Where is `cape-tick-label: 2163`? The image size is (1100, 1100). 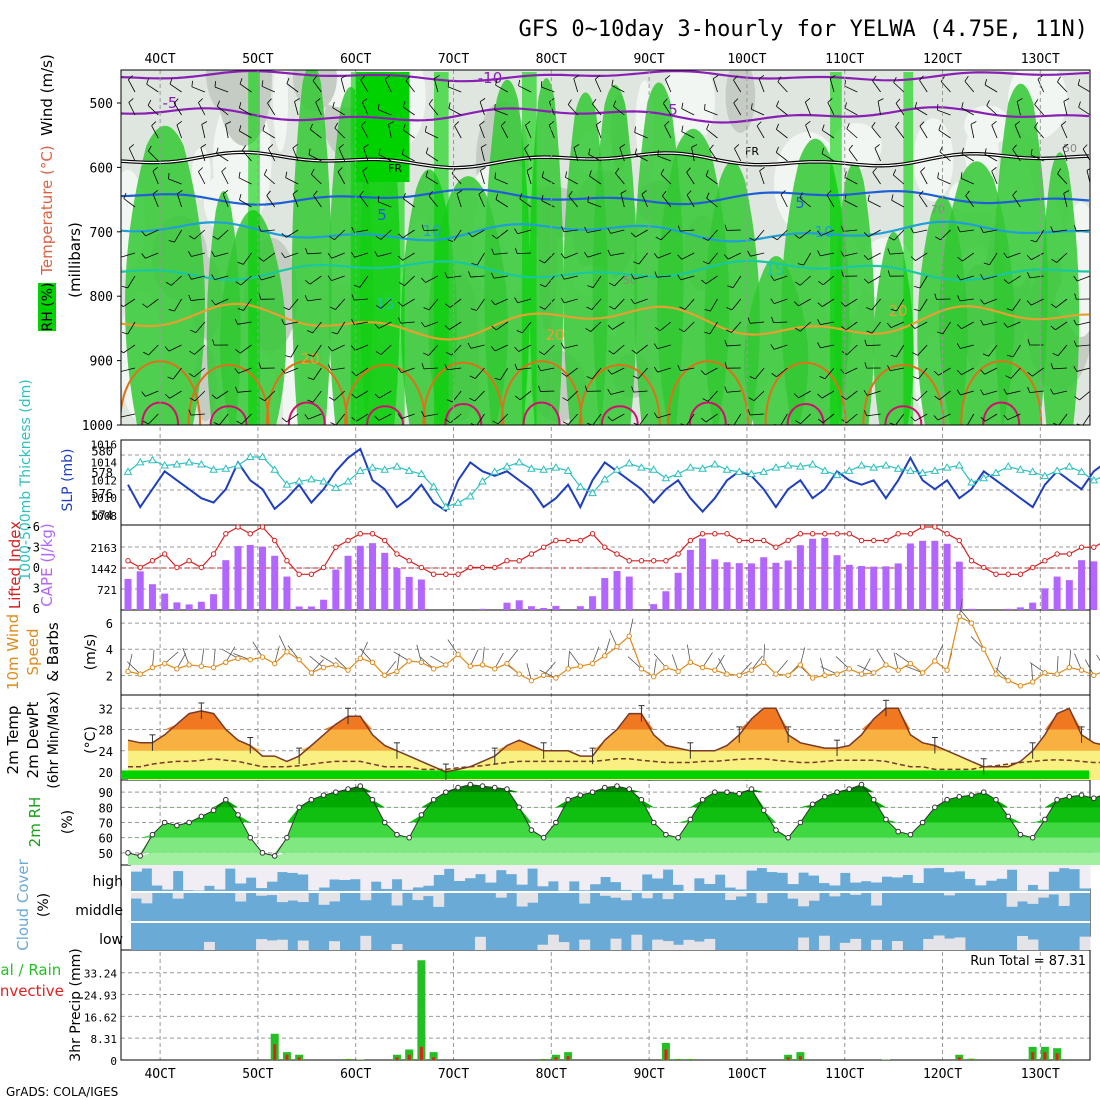
cape-tick-label: 2163 is located at coordinates (104, 548).